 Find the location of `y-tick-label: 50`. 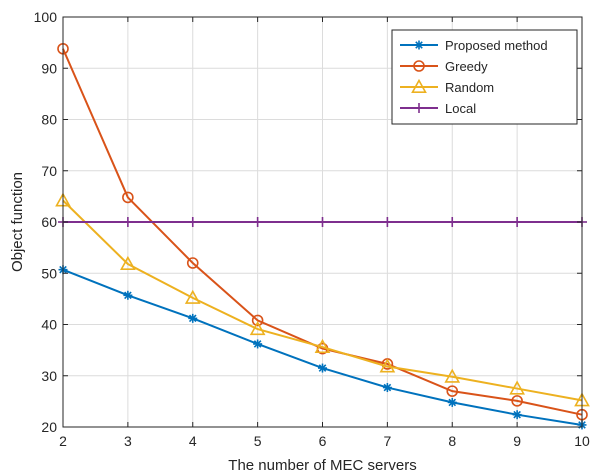

y-tick-label: 50 is located at coordinates (49, 273).